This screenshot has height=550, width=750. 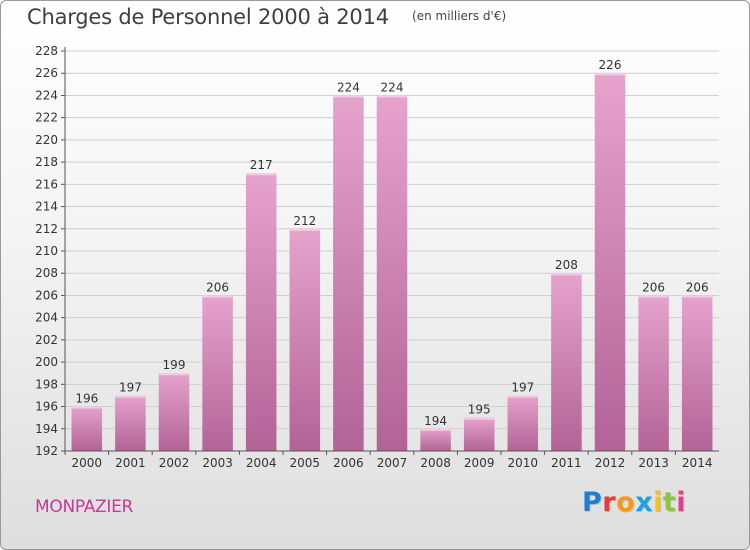 I want to click on bar-2009, so click(x=479, y=434).